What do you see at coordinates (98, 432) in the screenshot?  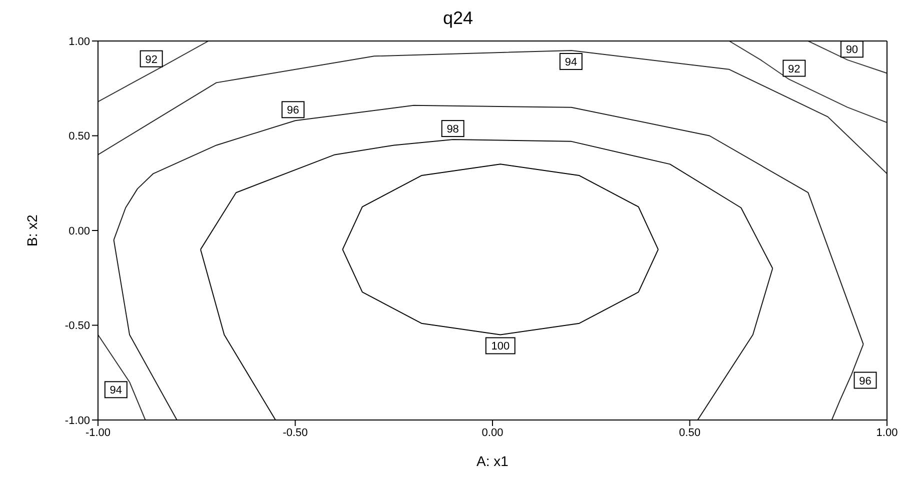 I see `x-tick-label: -1.00` at bounding box center [98, 432].